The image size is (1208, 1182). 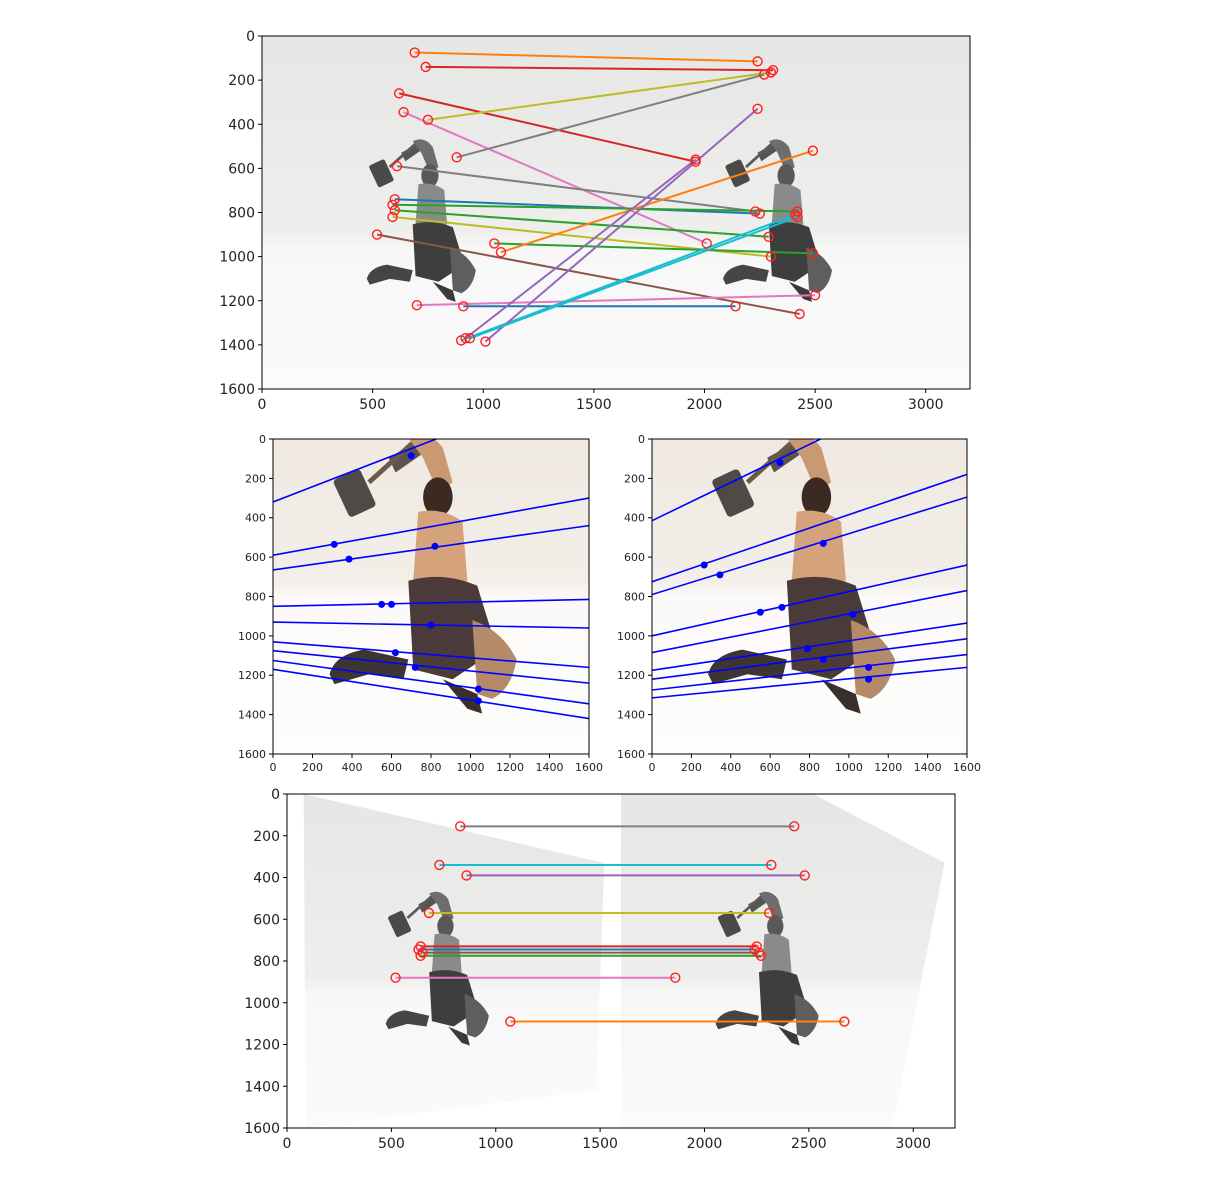 What do you see at coordinates (510, 767) in the screenshot?
I see `x-tick-label: 1200` at bounding box center [510, 767].